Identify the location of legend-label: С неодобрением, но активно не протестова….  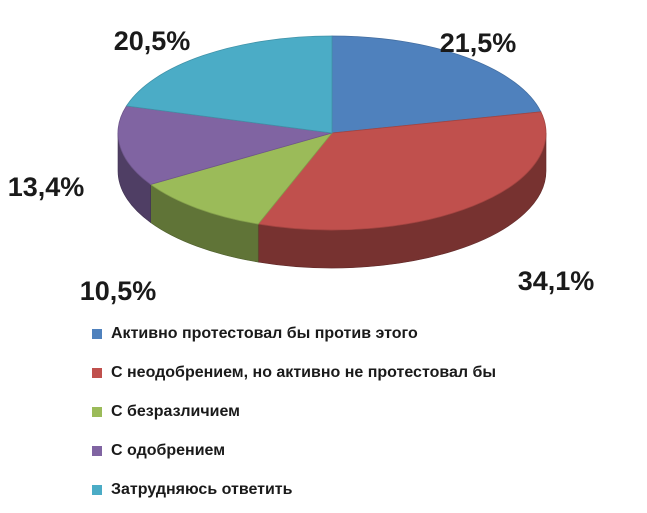
(304, 372).